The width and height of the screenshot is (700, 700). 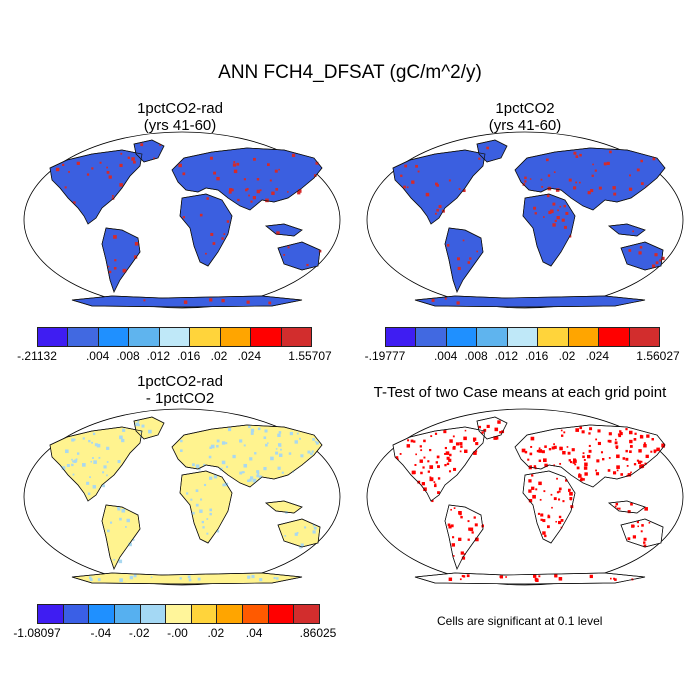 I want to click on colorbar-tick-label: -.04, so click(x=101, y=633).